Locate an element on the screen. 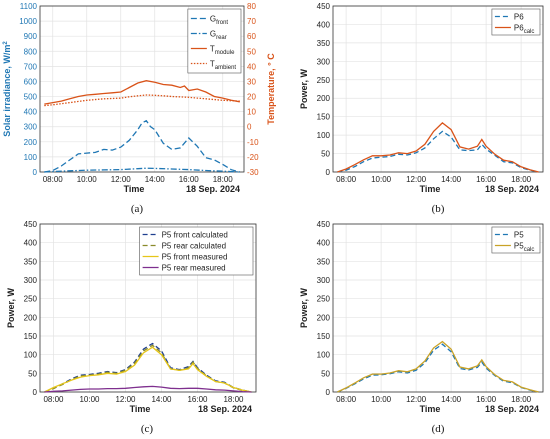 This screenshot has height=439, width=550. legend-entry: Gfront is located at coordinates (219, 21).